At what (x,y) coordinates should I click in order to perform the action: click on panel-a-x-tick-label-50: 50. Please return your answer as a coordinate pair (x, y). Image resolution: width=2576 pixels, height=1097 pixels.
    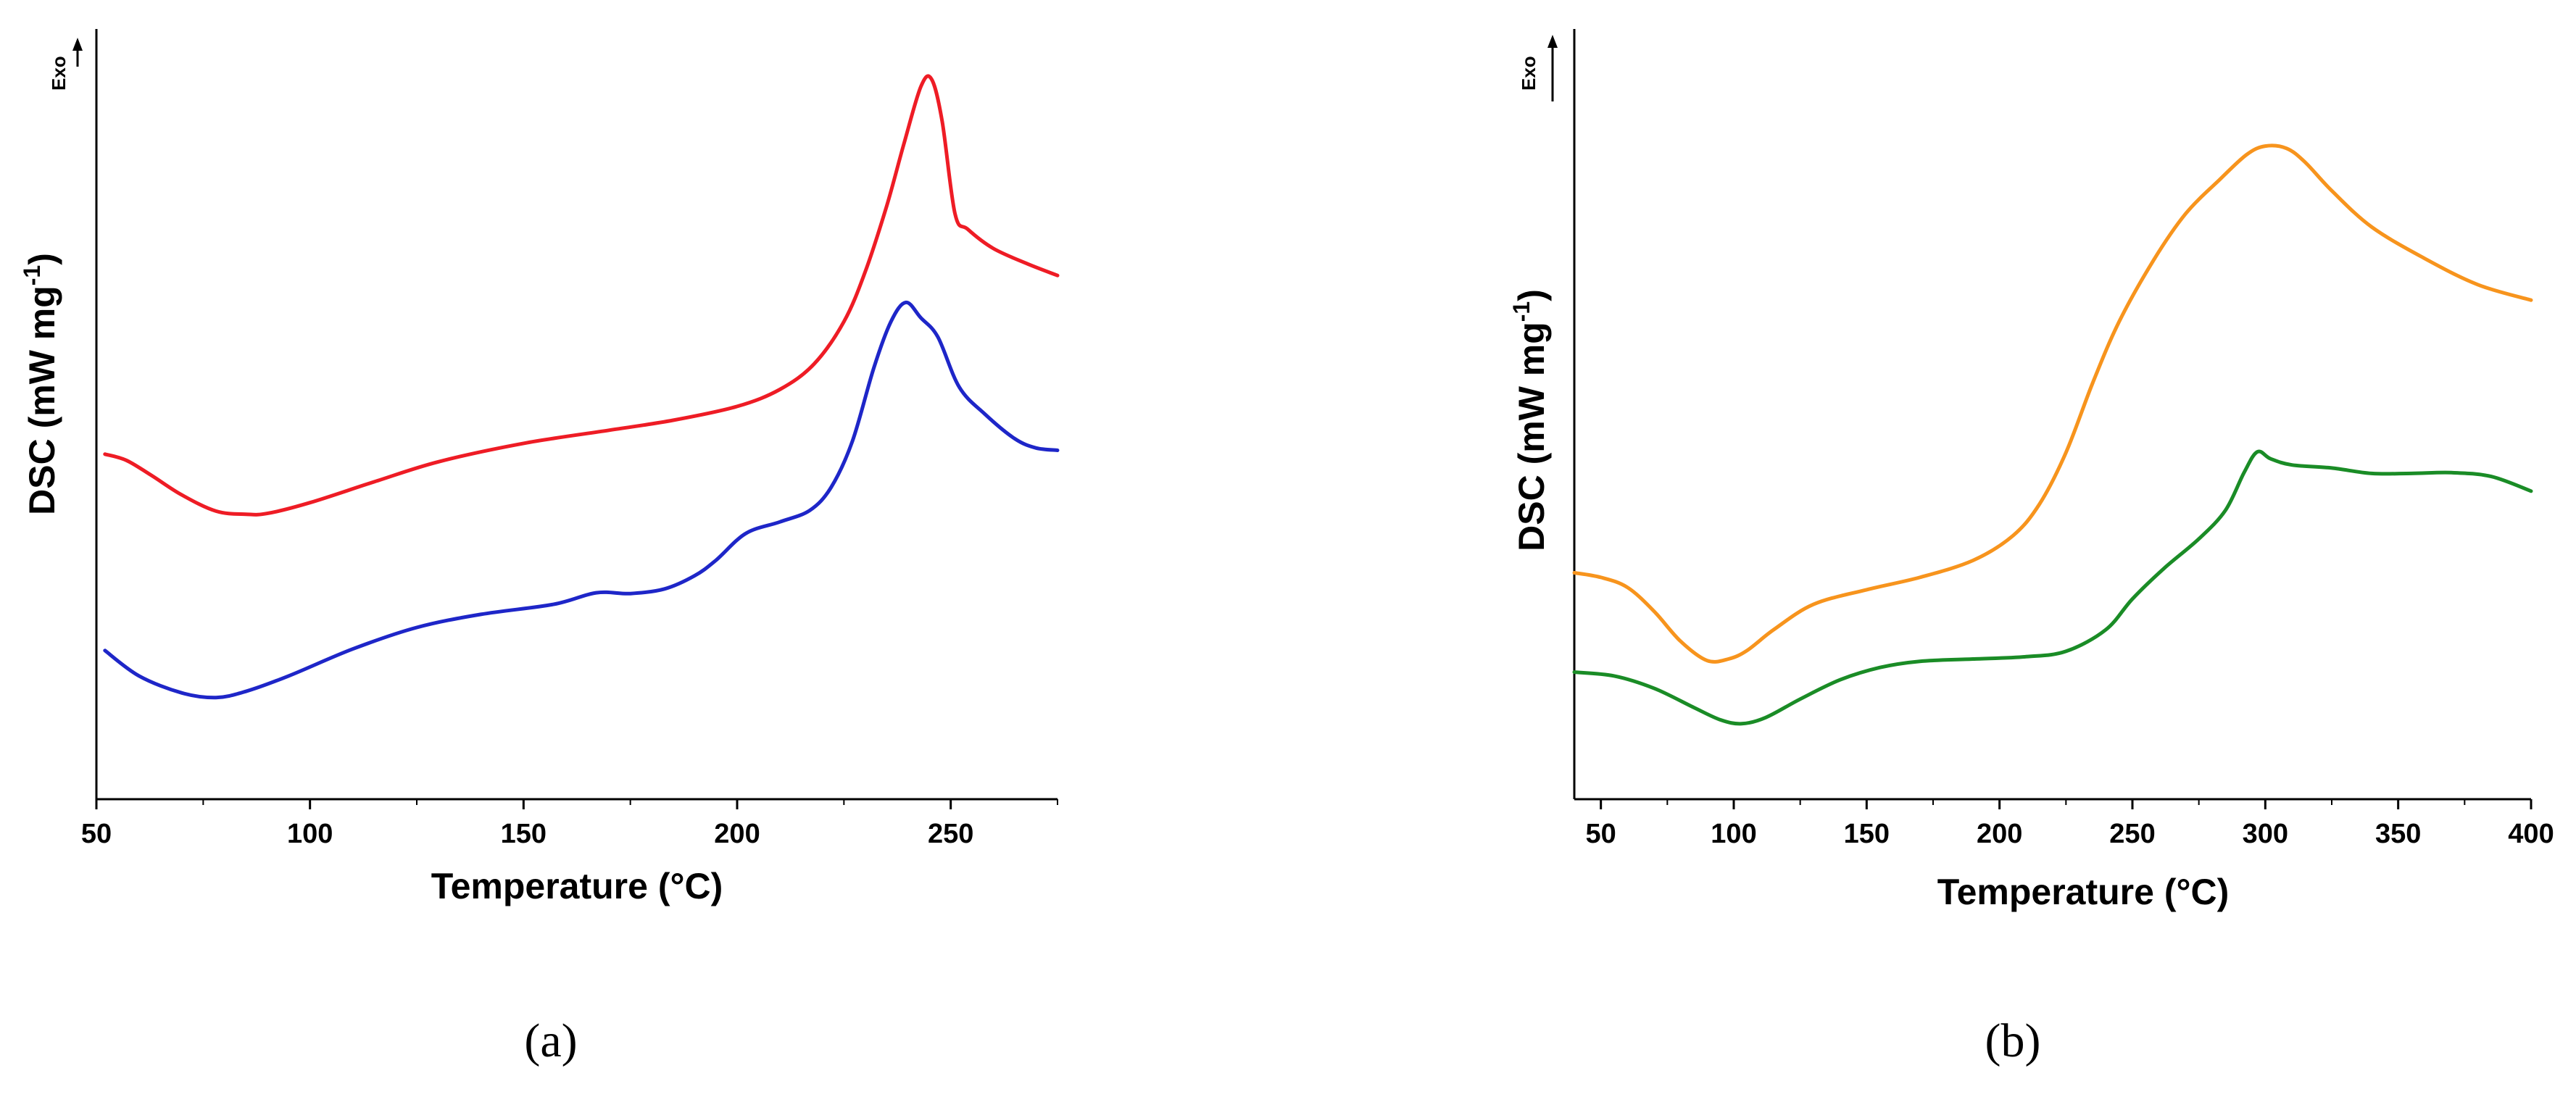
    Looking at the image, I should click on (96, 834).